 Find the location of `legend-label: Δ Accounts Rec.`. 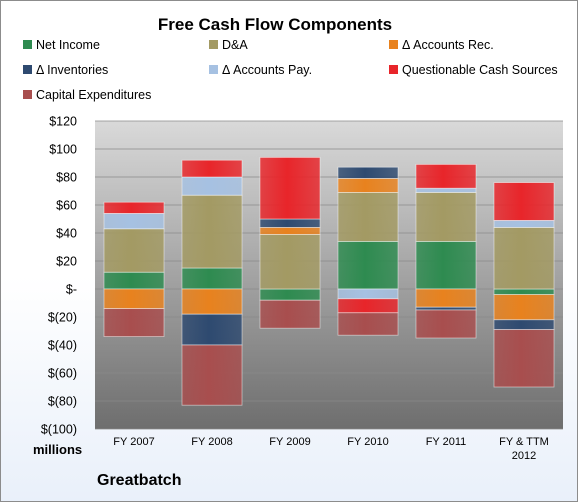

legend-label: Δ Accounts Rec. is located at coordinates (448, 45).